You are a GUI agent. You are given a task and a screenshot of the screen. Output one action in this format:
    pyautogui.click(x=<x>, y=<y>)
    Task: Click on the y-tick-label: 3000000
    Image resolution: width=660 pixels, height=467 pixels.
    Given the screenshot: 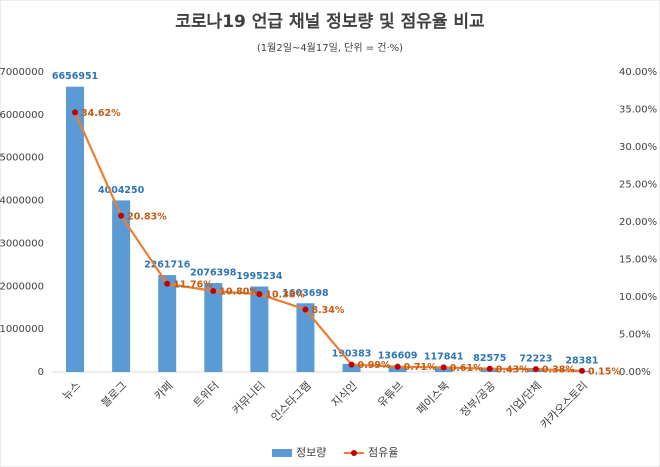 What is the action you would take?
    pyautogui.click(x=22, y=243)
    